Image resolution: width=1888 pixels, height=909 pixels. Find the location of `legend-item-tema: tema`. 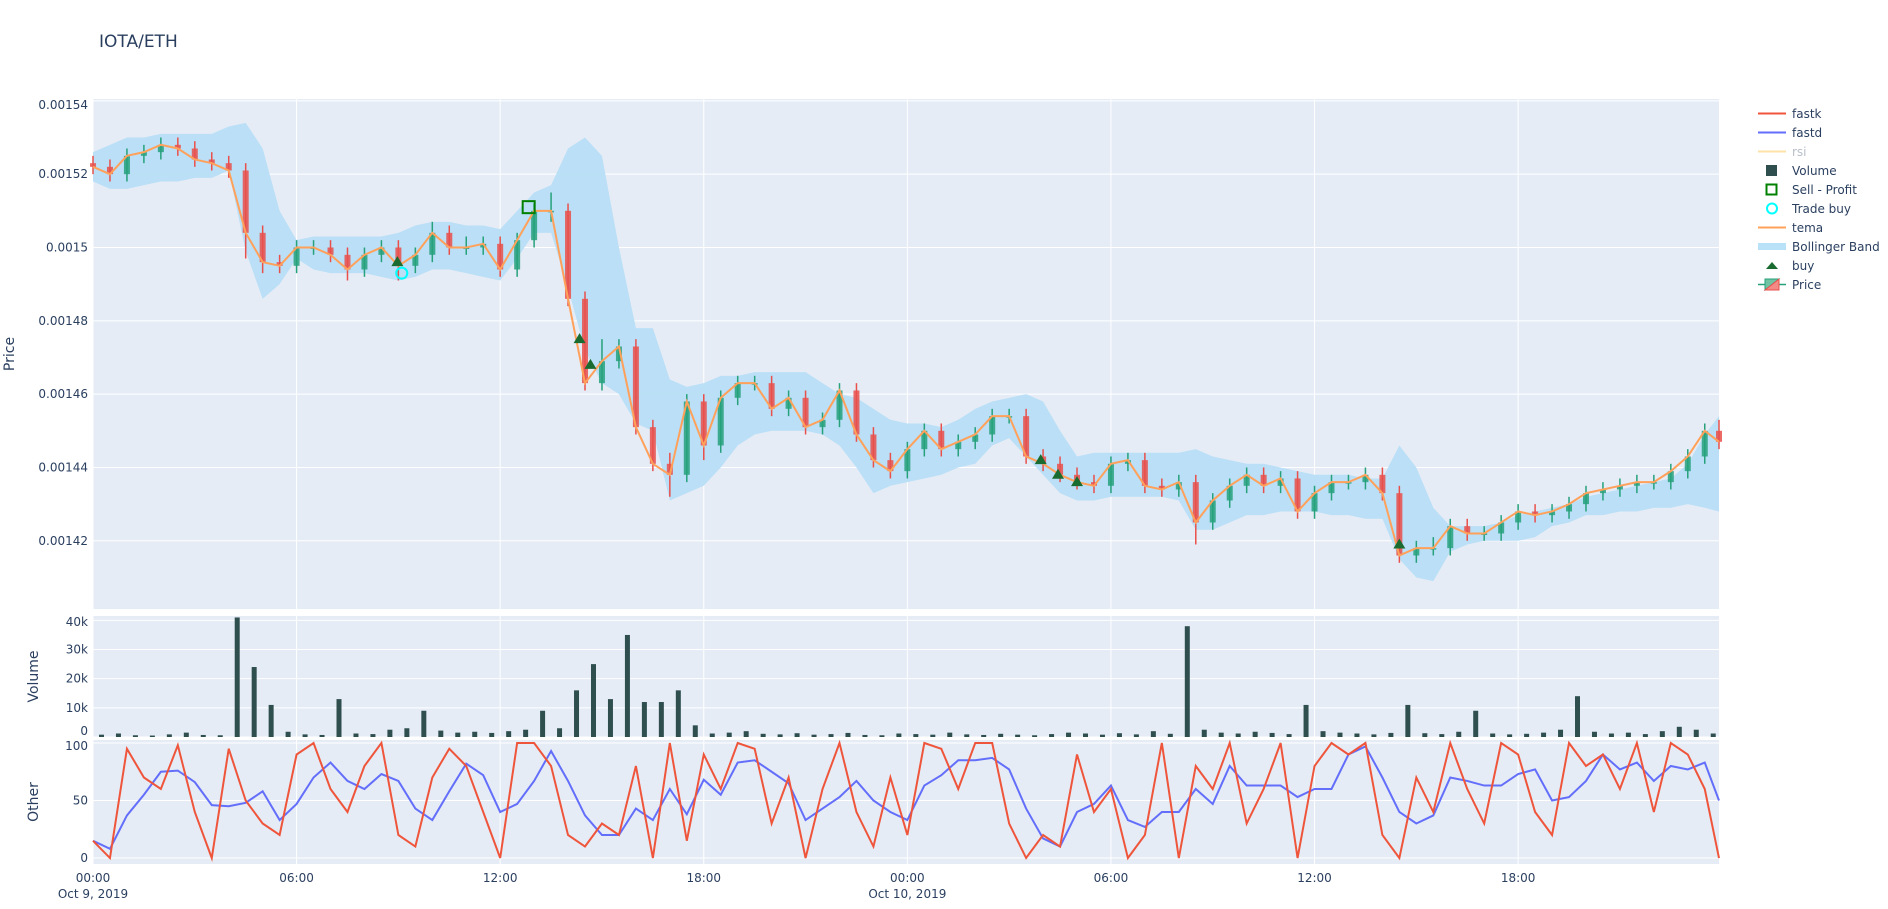

legend-item-tema: tema is located at coordinates (1818, 227).